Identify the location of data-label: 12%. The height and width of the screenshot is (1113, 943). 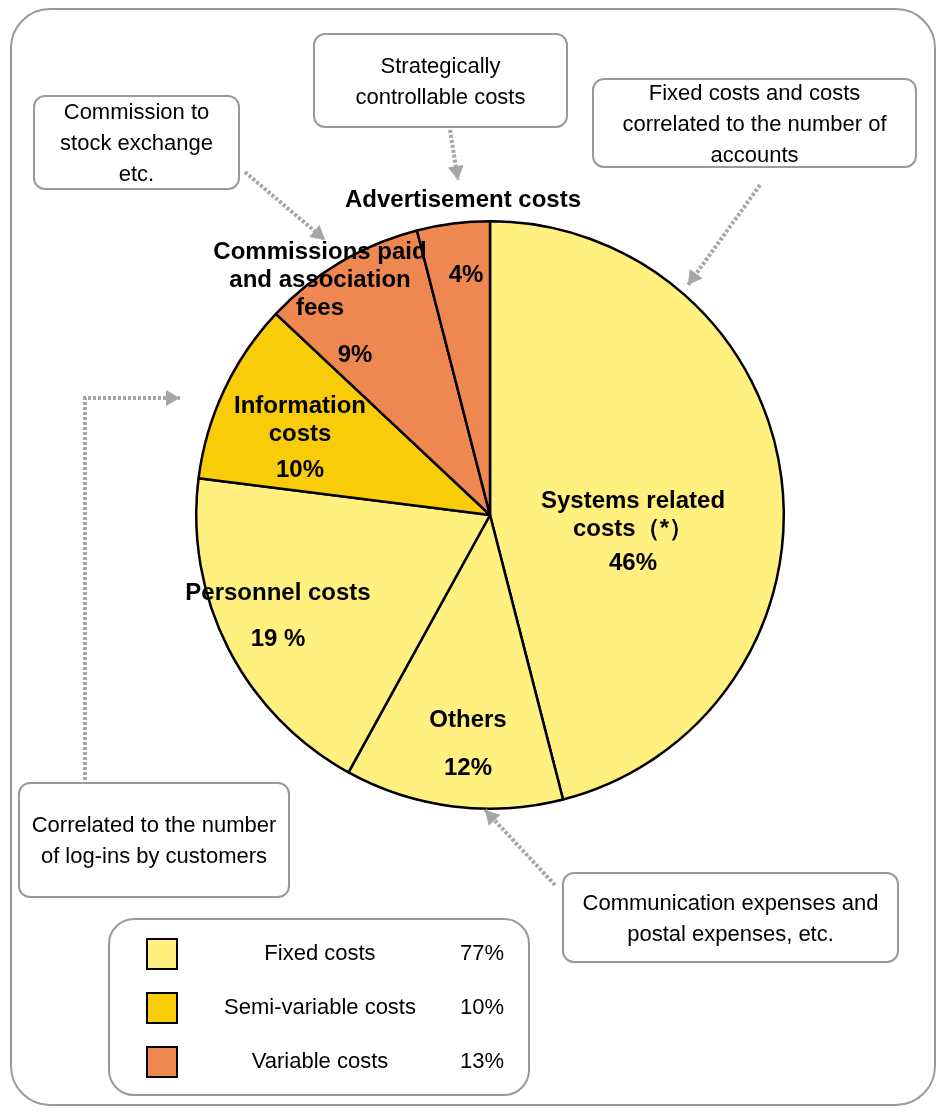
(468, 766).